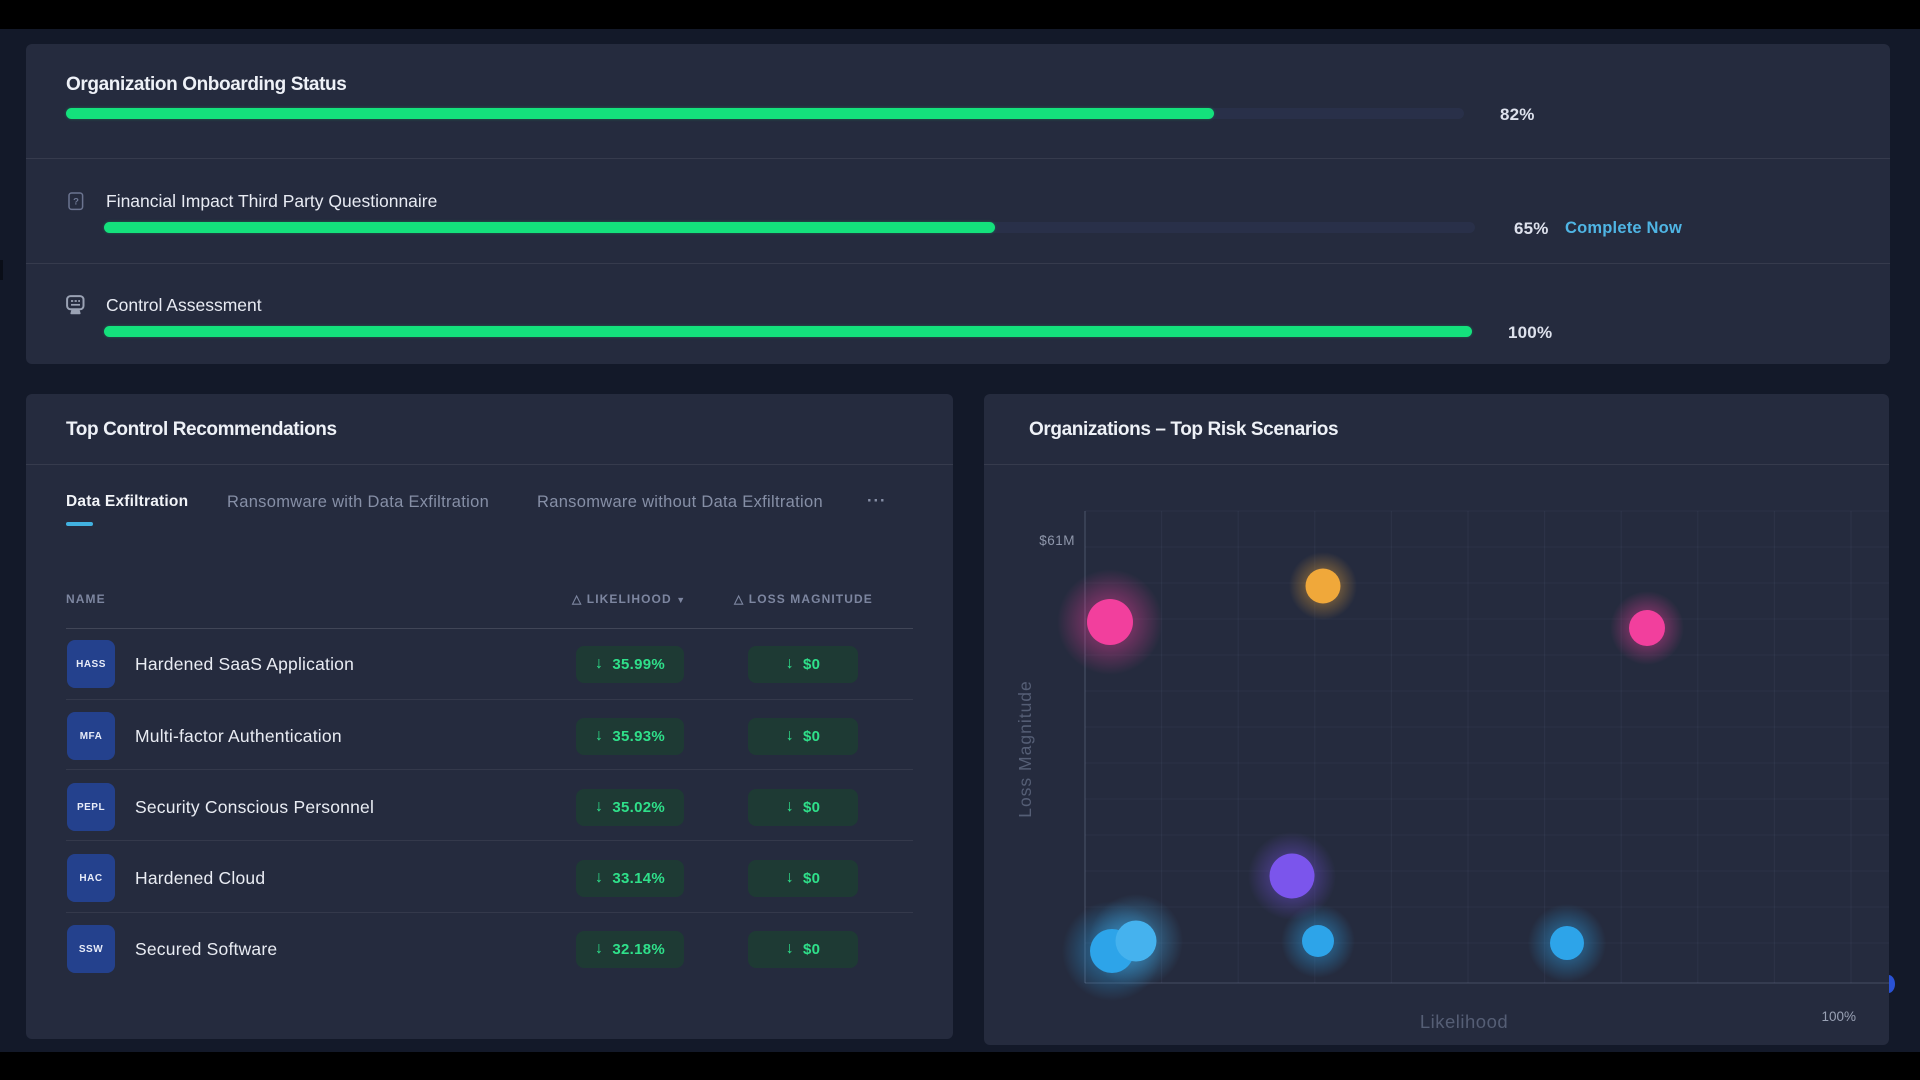 This screenshot has height=1080, width=1920. I want to click on svg-text: Loss Magnitude, so click(1025, 749).